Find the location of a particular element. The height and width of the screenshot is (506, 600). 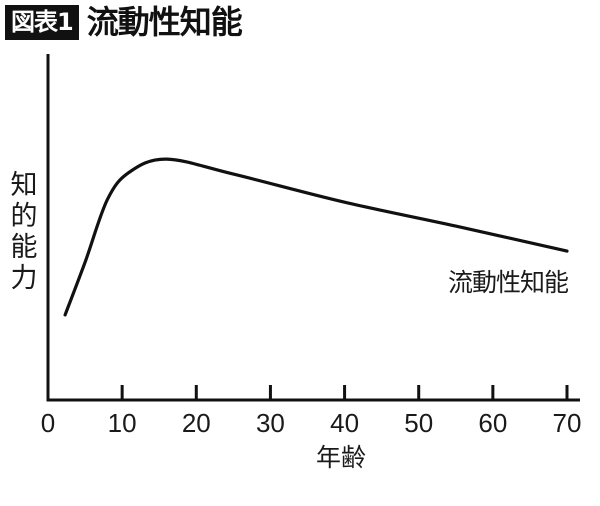

x-tick-label: 30 is located at coordinates (270, 423).